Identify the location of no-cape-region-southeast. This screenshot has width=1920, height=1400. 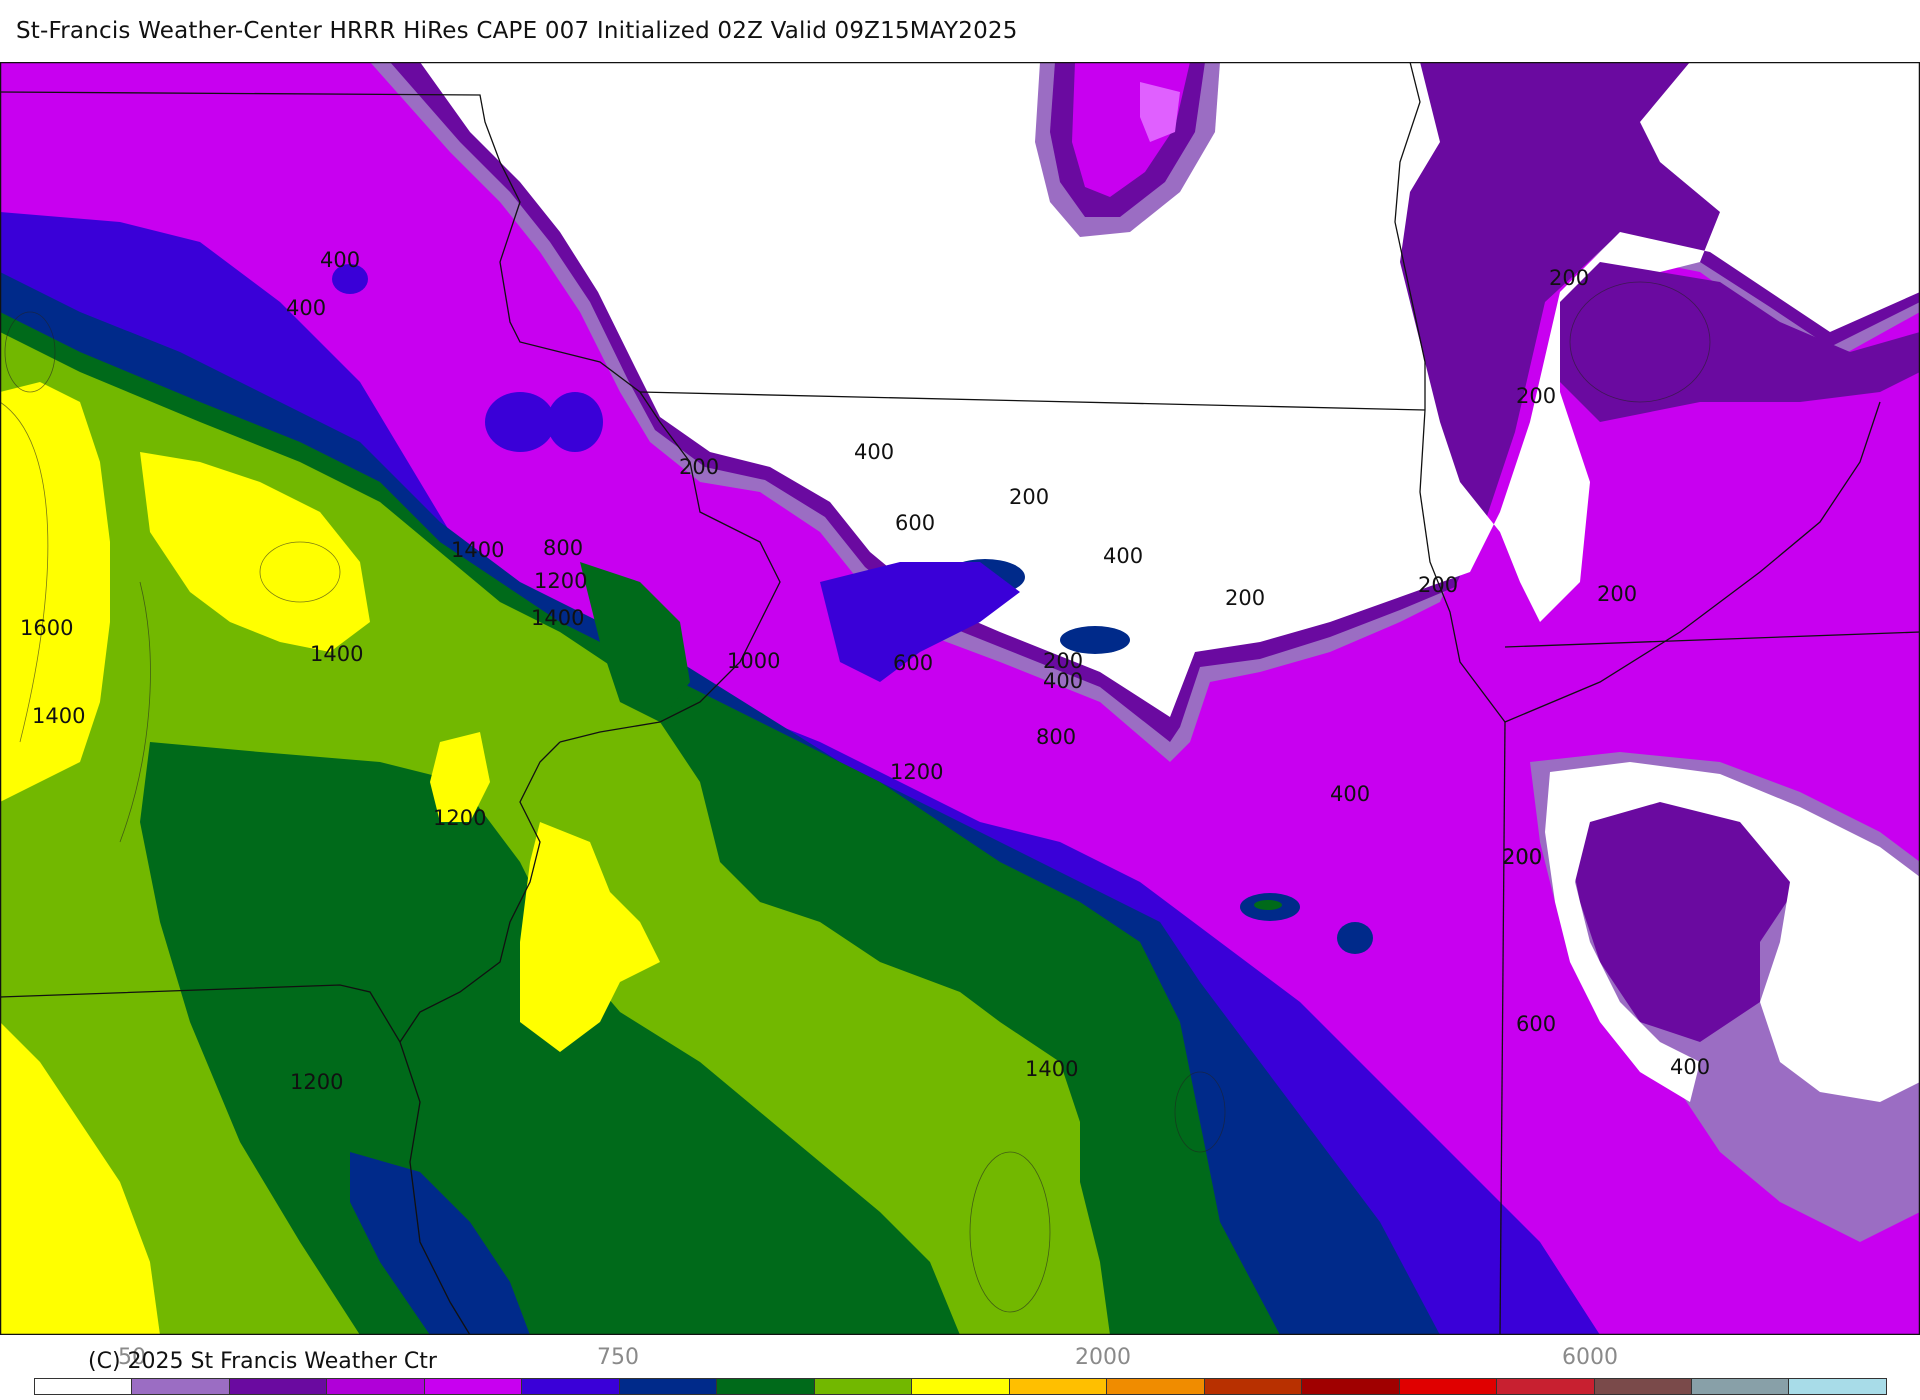
(1732, 932).